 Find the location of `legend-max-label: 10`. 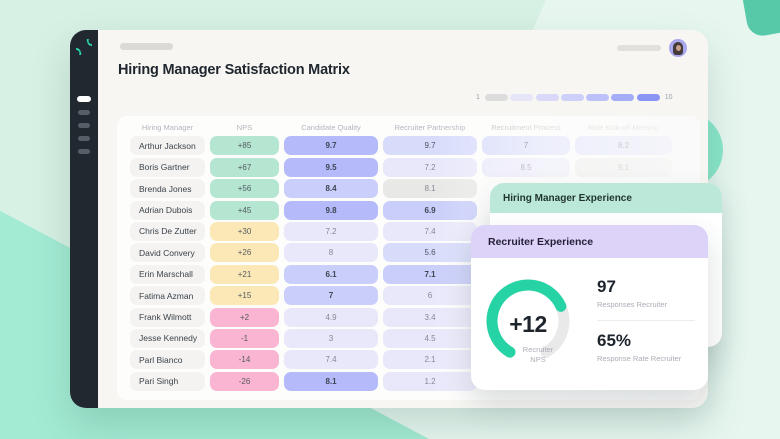

legend-max-label: 10 is located at coordinates (668, 97).